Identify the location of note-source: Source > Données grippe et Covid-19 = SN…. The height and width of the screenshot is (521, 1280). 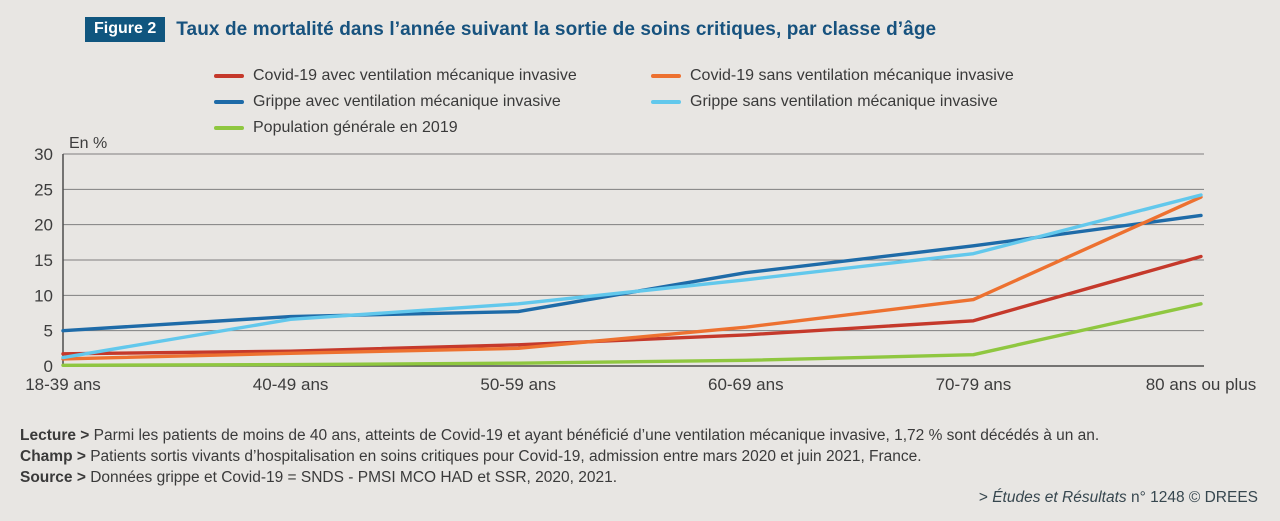
(559, 477).